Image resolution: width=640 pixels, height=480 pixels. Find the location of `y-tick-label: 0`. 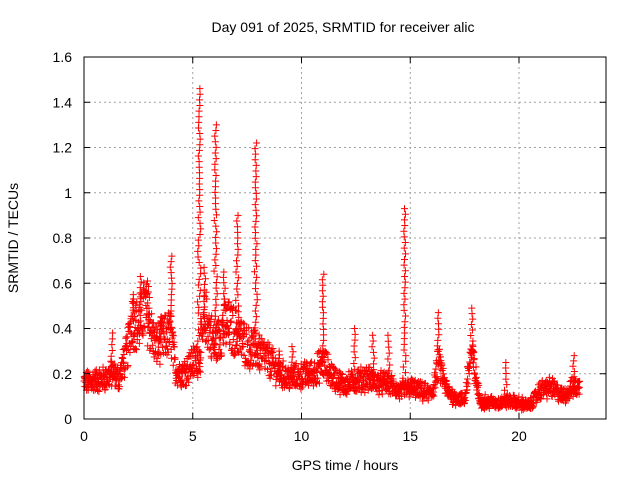

y-tick-label: 0 is located at coordinates (68, 419).